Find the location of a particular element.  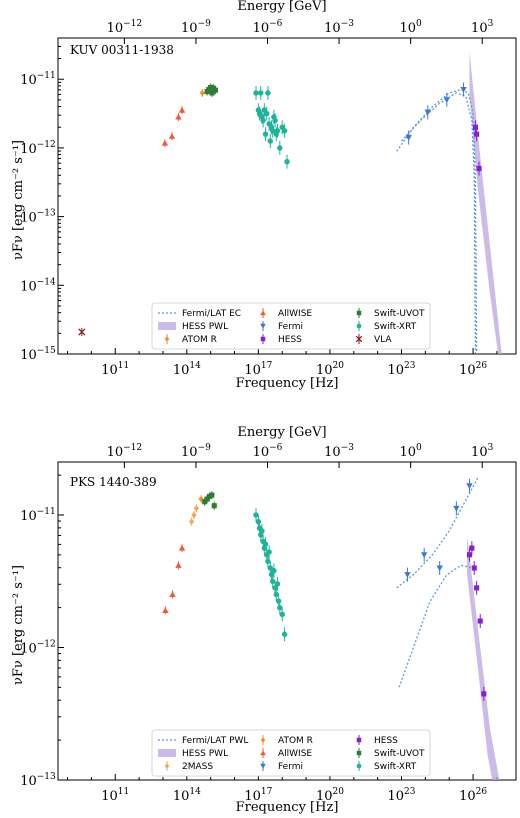

top-axis-label: Energy [GeV] is located at coordinates (281, 432).